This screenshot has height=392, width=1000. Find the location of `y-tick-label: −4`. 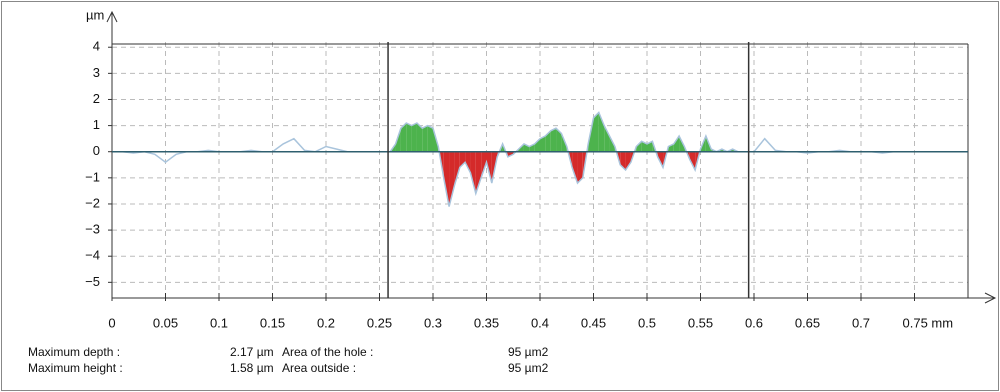

y-tick-label: −4 is located at coordinates (92, 255).